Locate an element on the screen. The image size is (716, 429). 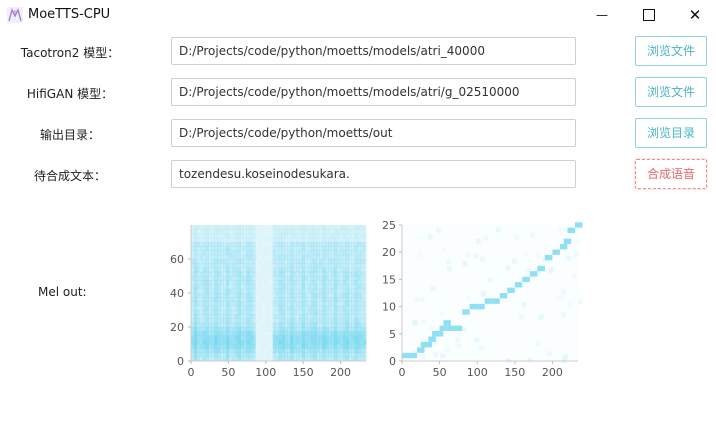
synthesis-text-input: tozendesu.koseinodesukara. is located at coordinates (373, 174).